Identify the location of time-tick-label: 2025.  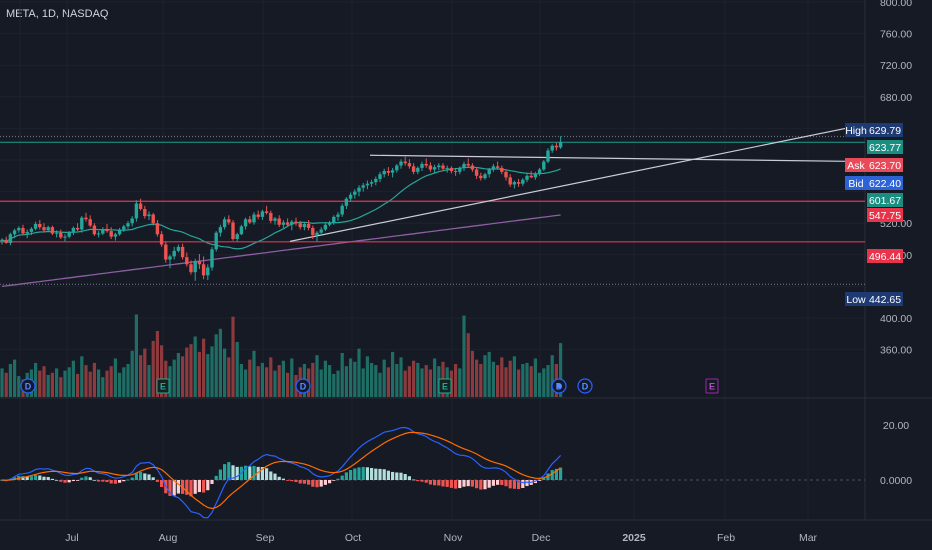
(634, 538).